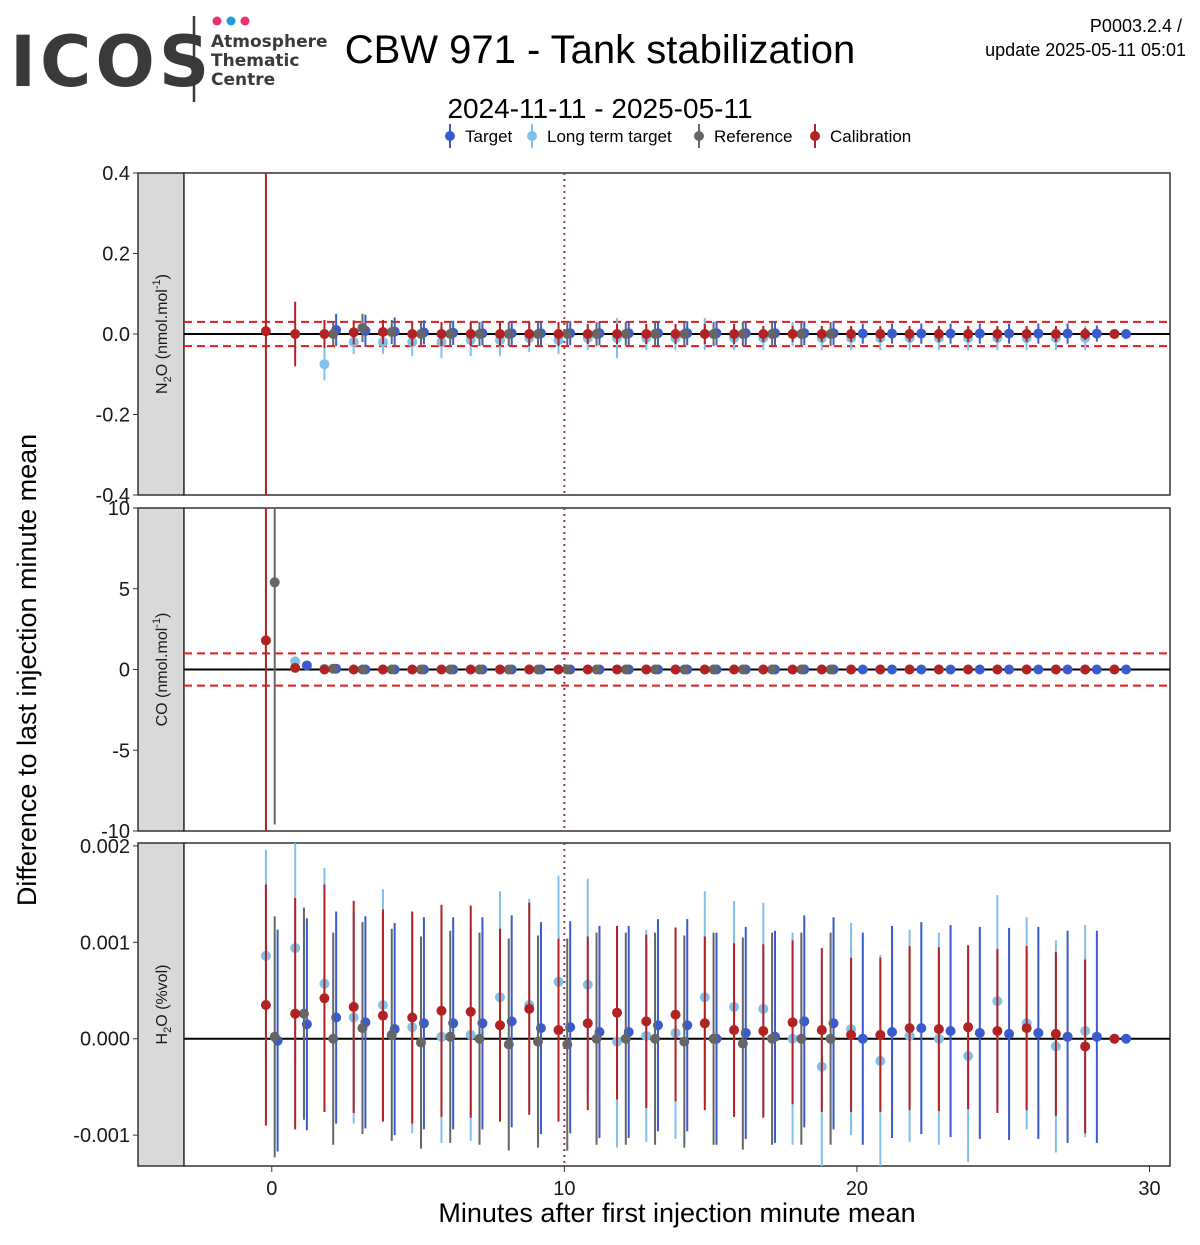 Image resolution: width=1200 pixels, height=1245 pixels. Describe the element at coordinates (255, 61) in the screenshot. I see `logo-line-2: Thematic` at that location.